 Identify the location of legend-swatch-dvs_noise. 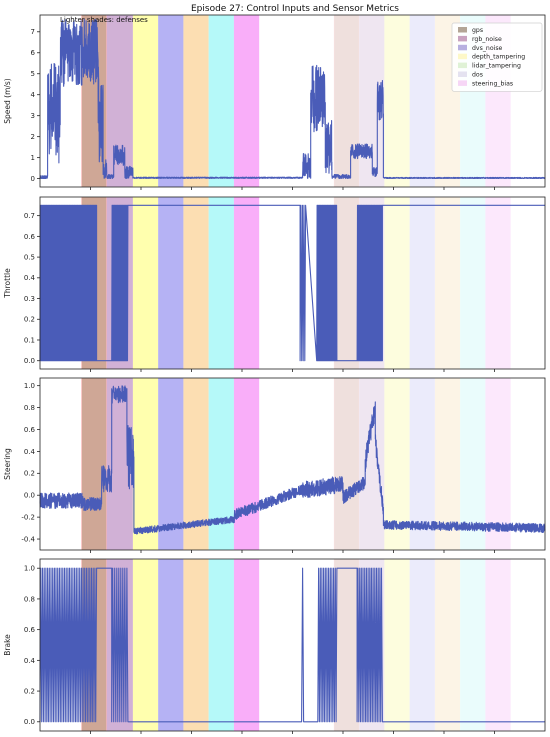
(462, 47).